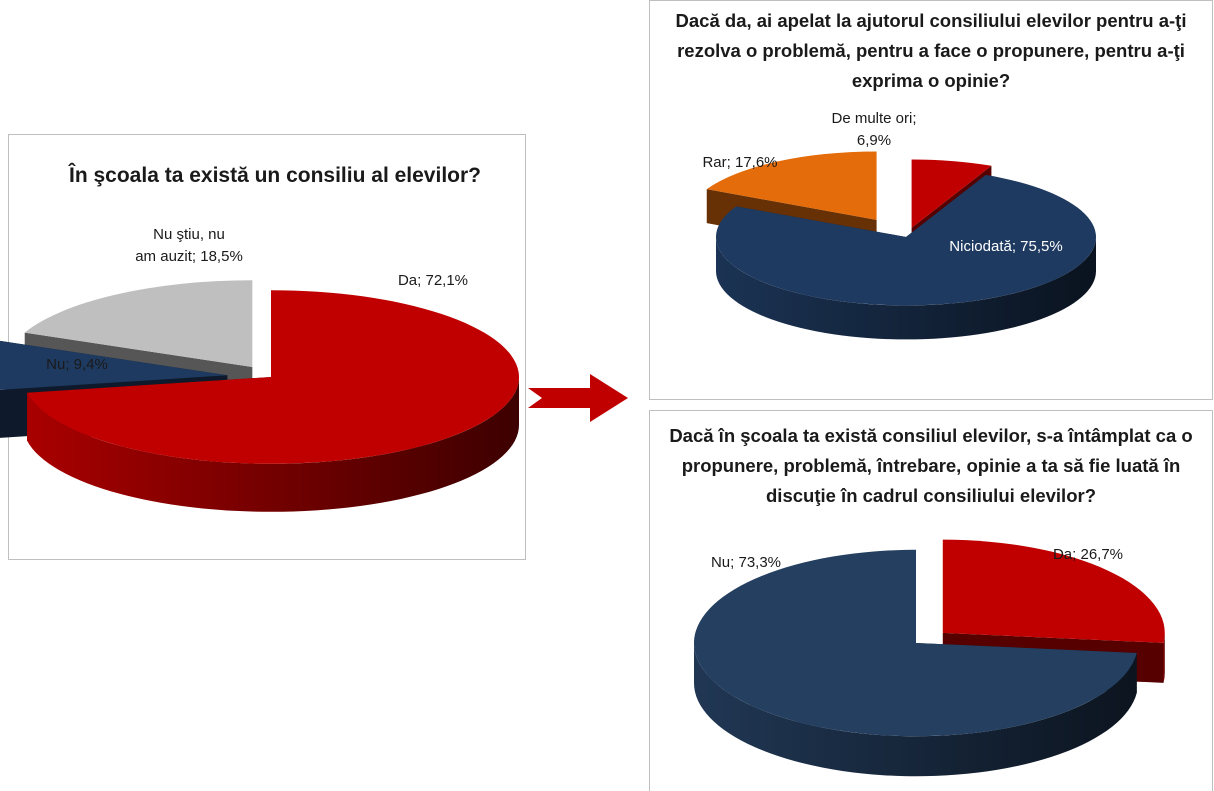  What do you see at coordinates (791, 185) in the screenshot?
I see `pie-slice-rar` at bounding box center [791, 185].